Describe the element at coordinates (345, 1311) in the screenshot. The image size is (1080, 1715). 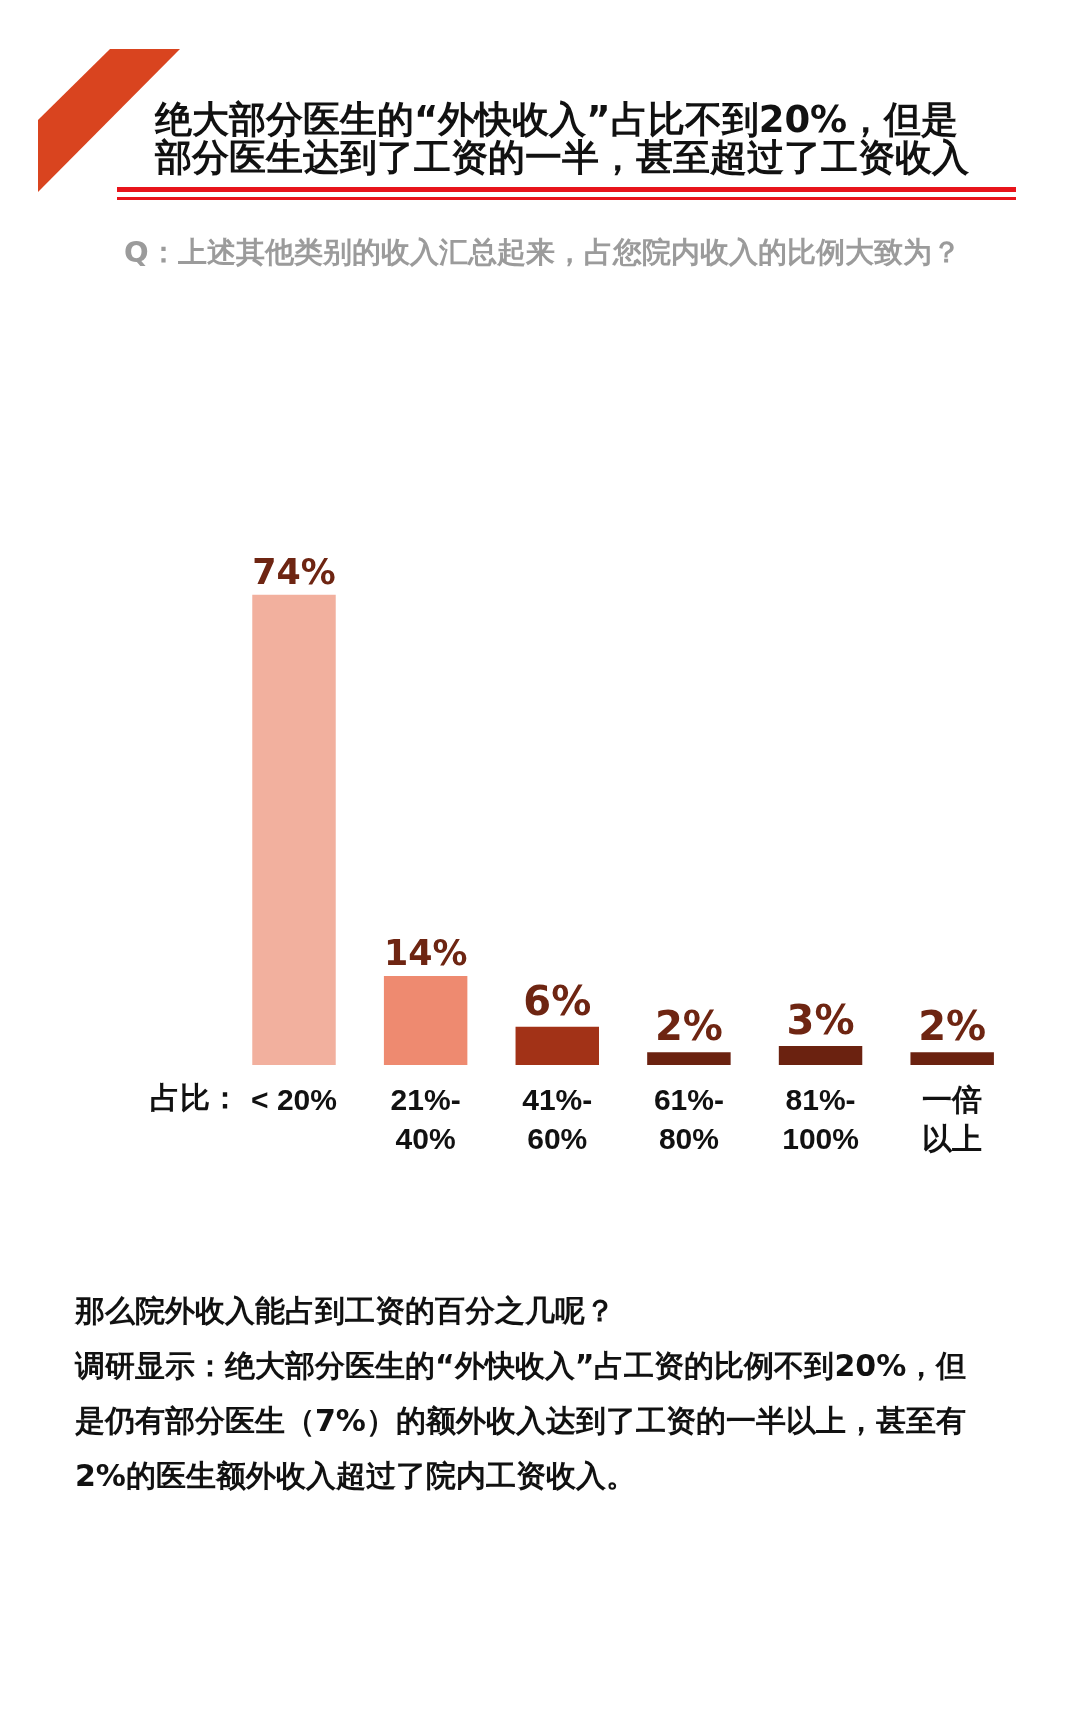
I see `text: 那么院外收入能占到工资的百分之几呢？` at that location.